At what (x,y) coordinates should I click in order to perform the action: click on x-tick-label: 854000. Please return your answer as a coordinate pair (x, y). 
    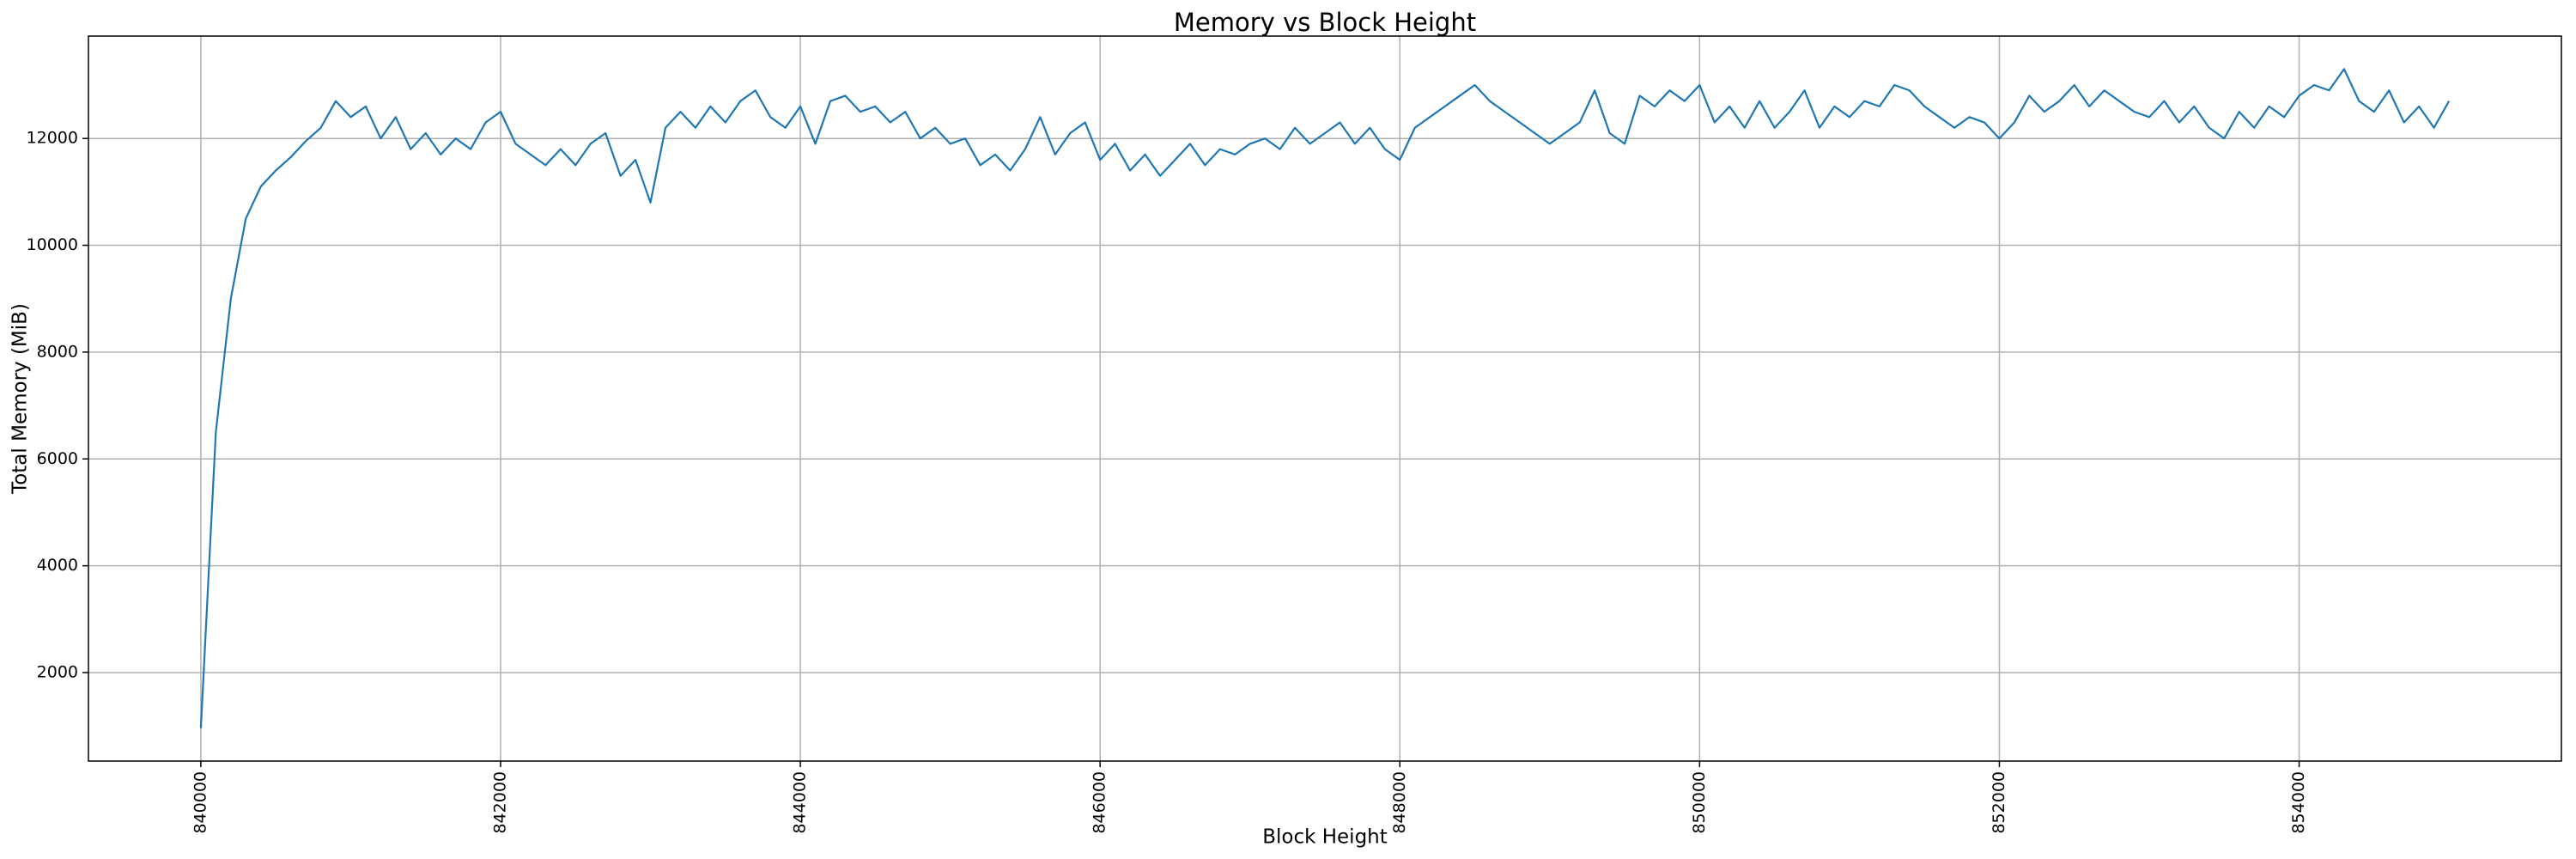
    Looking at the image, I should click on (2298, 803).